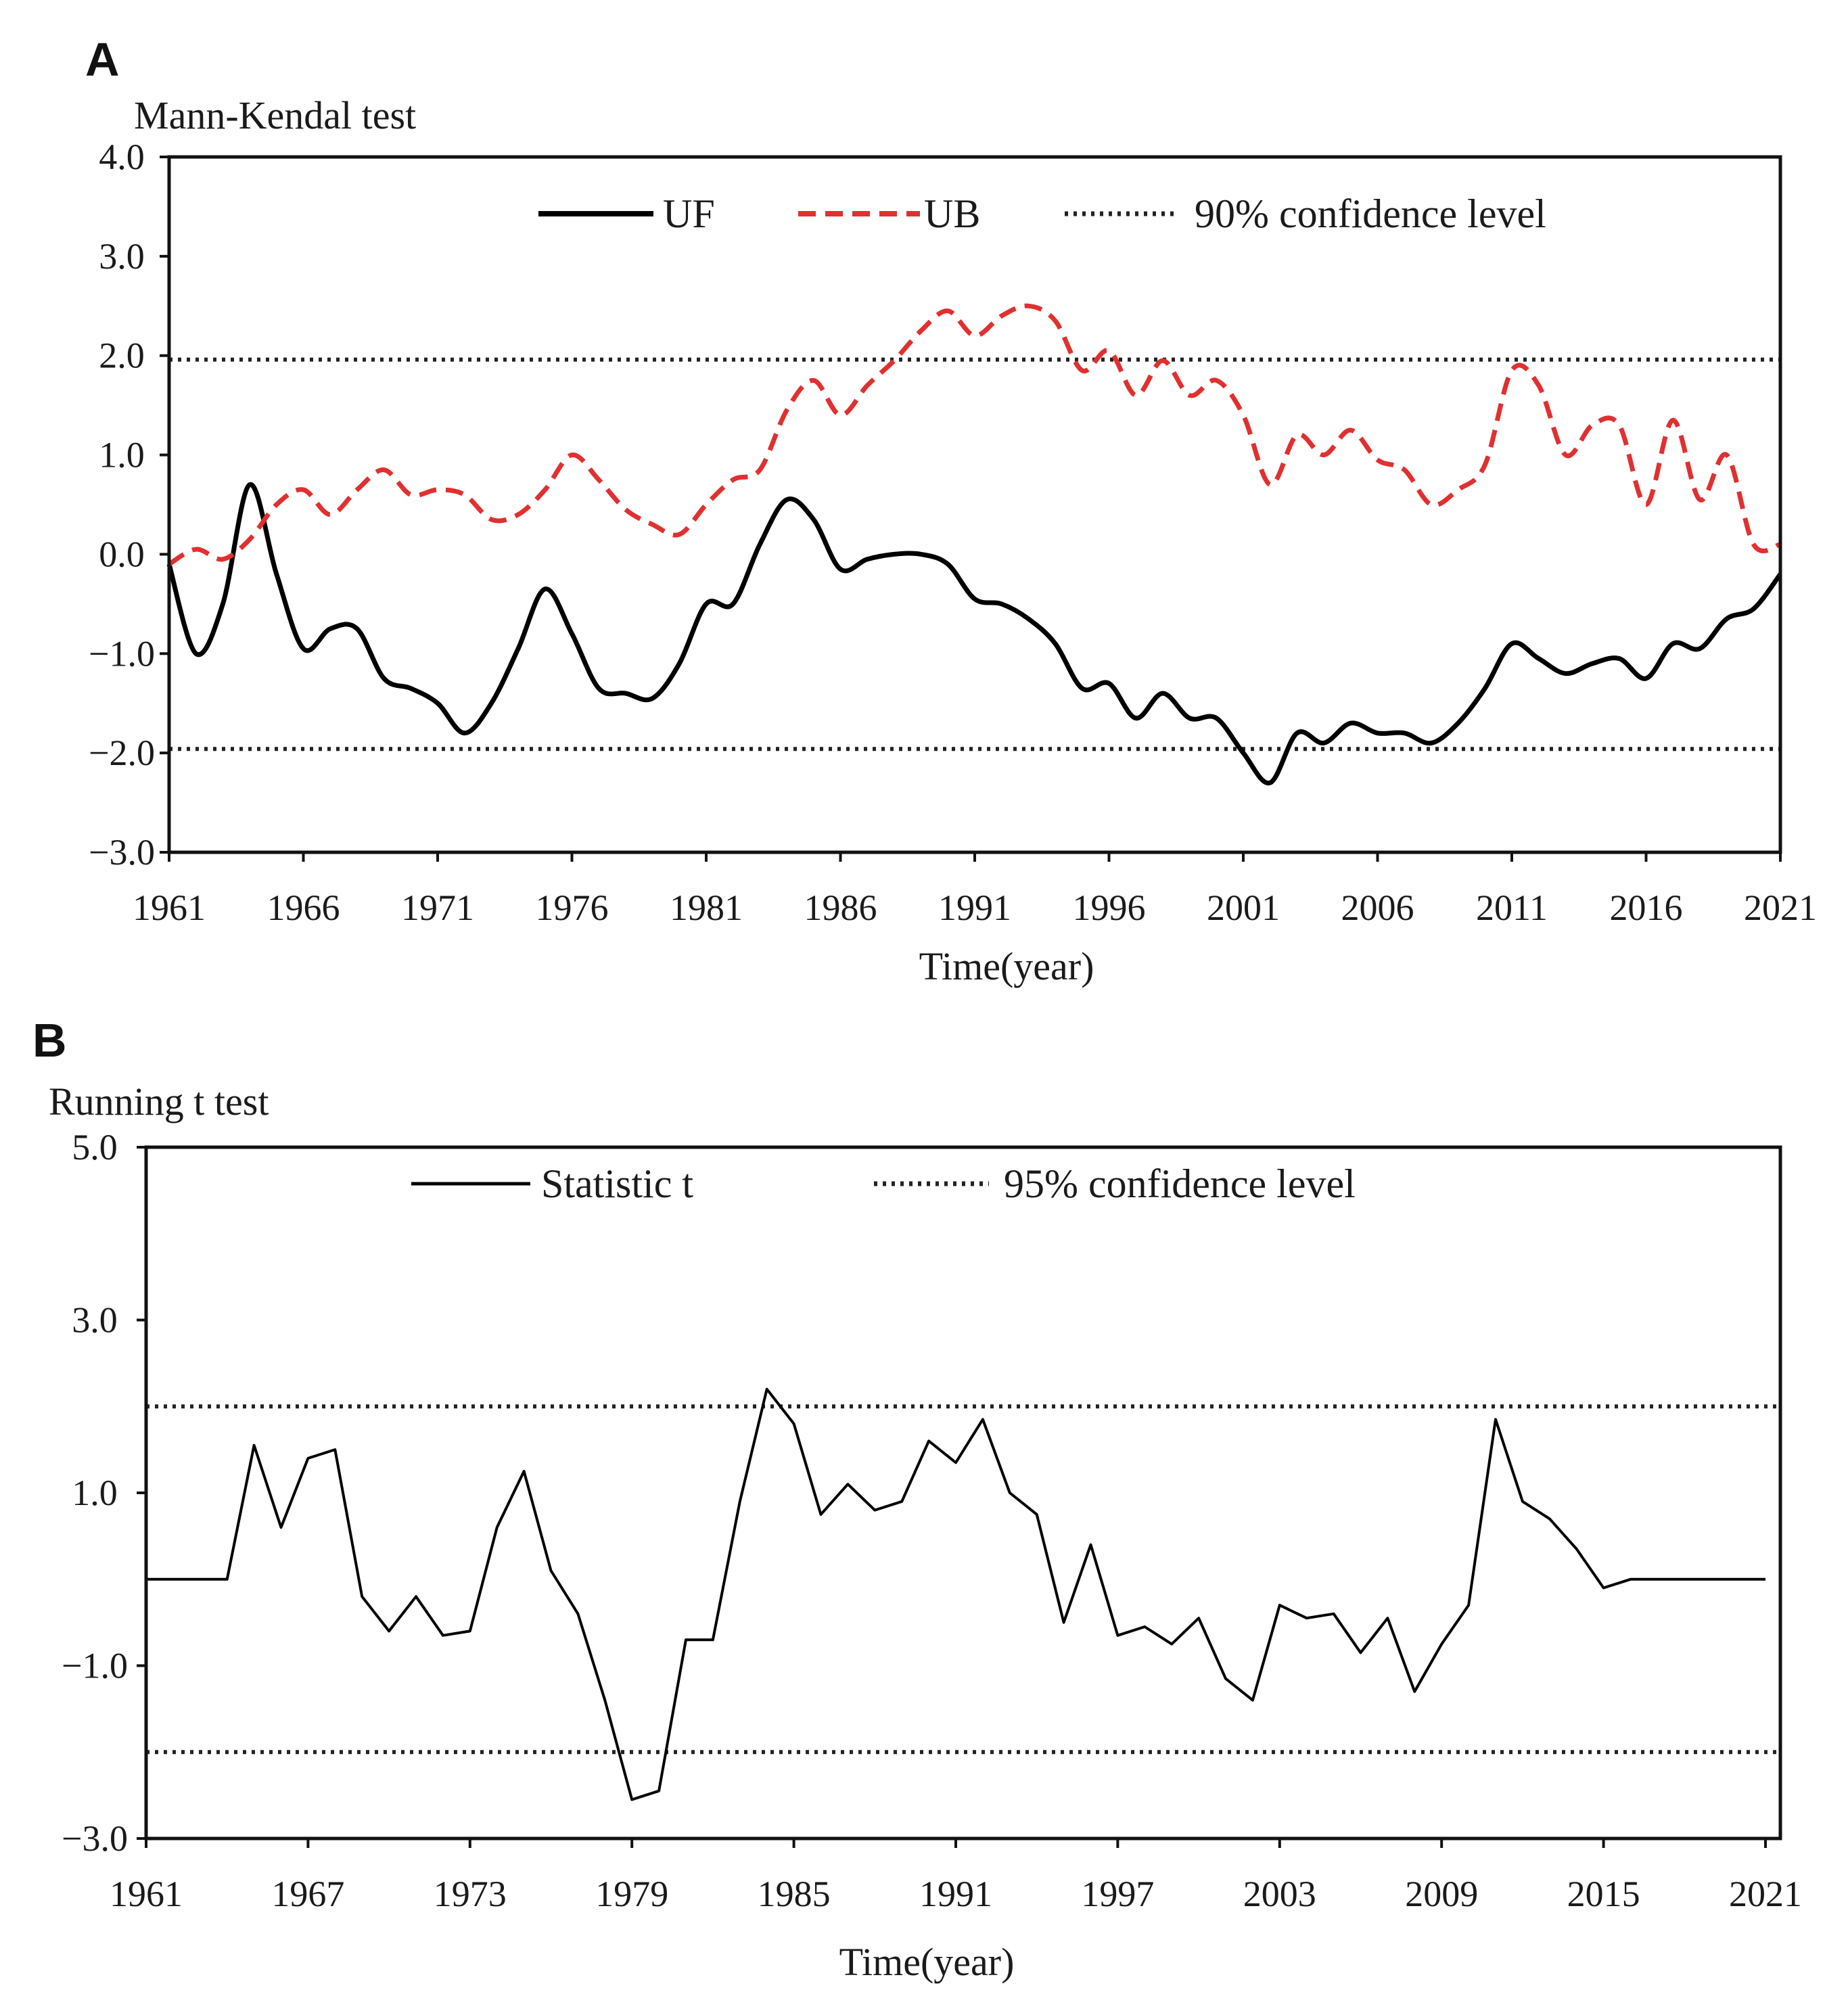  What do you see at coordinates (1042, 213) in the screenshot?
I see `panel-a-legend: UF UB 90% confidence level` at bounding box center [1042, 213].